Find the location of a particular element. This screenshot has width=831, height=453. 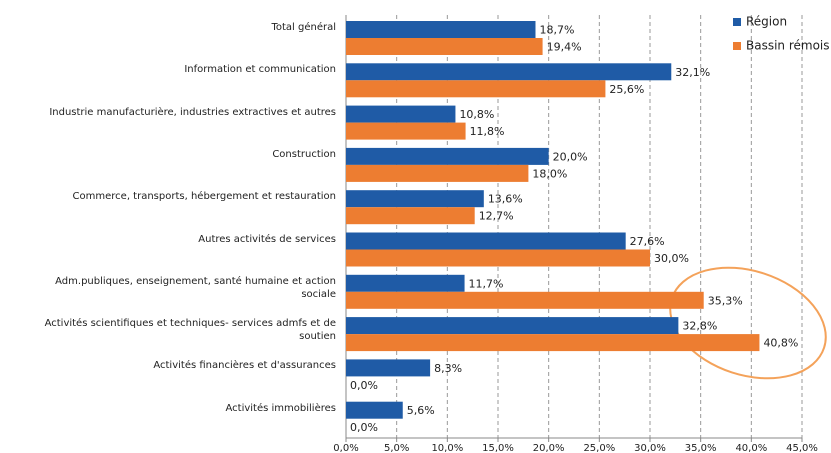

legend-label: Région is located at coordinates (766, 22).